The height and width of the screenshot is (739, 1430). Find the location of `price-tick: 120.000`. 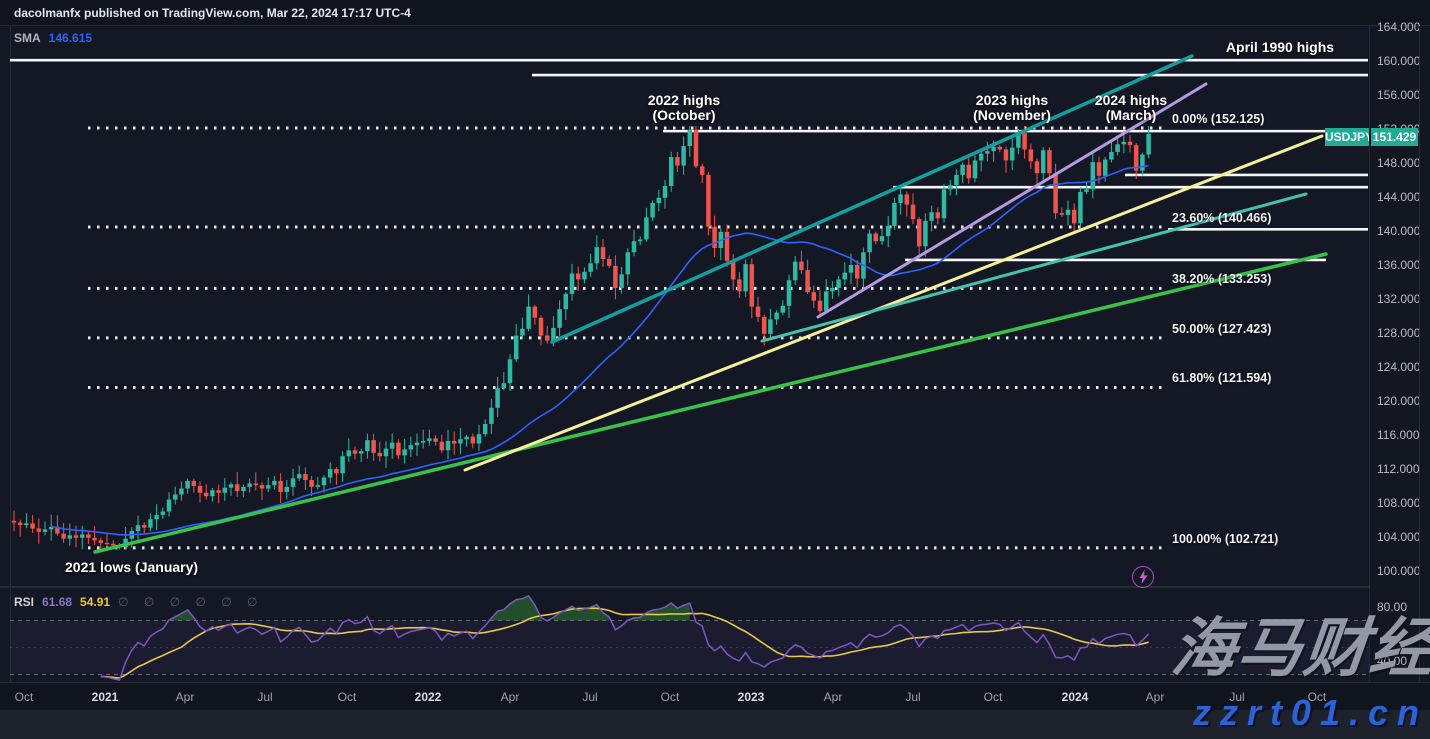

price-tick: 120.000 is located at coordinates (1399, 401).